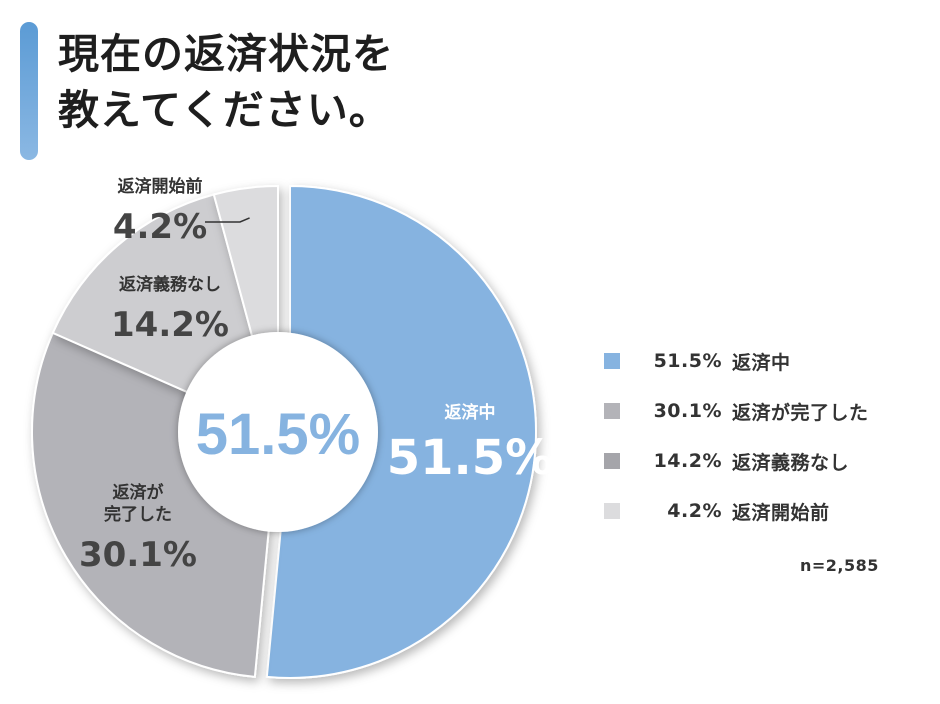 This screenshot has height=704, width=940. What do you see at coordinates (781, 512) in the screenshot?
I see `legend-label: 返済開始前` at bounding box center [781, 512].